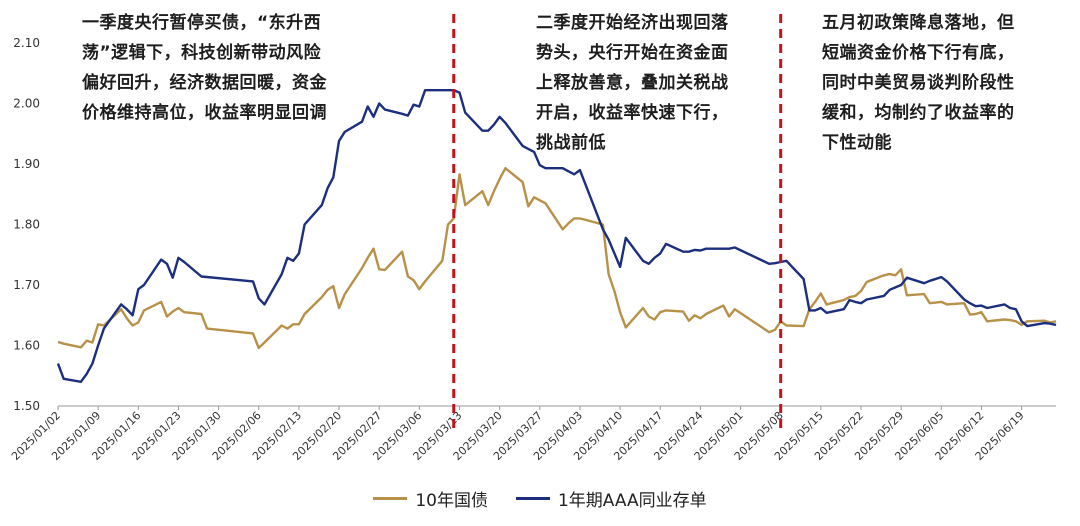  What do you see at coordinates (571, 143) in the screenshot?
I see `annotation-line: 挑战前低` at bounding box center [571, 143].